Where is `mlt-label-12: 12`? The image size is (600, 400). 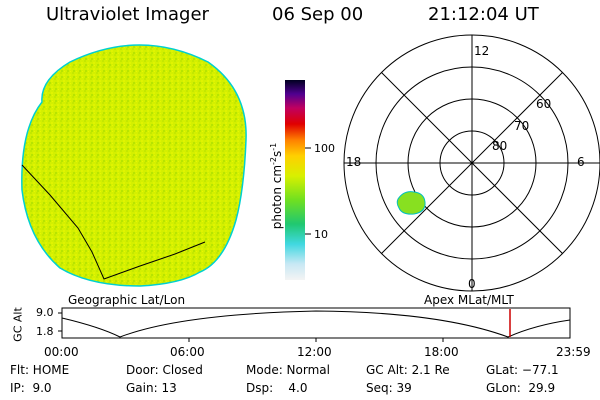
mlt-label-12: 12 is located at coordinates (482, 51).